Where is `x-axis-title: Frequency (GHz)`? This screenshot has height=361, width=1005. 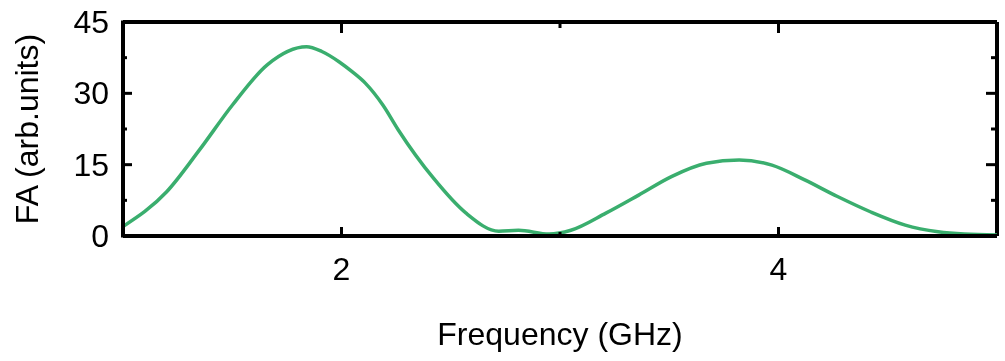
x-axis-title: Frequency (GHz) is located at coordinates (560, 334).